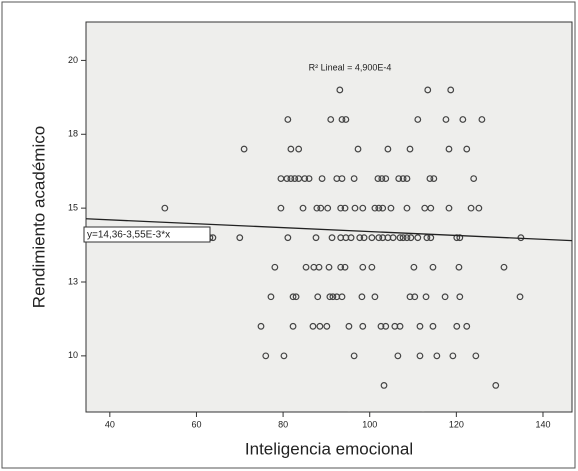  What do you see at coordinates (542, 424) in the screenshot?
I see `x-tick-label: 140` at bounding box center [542, 424].